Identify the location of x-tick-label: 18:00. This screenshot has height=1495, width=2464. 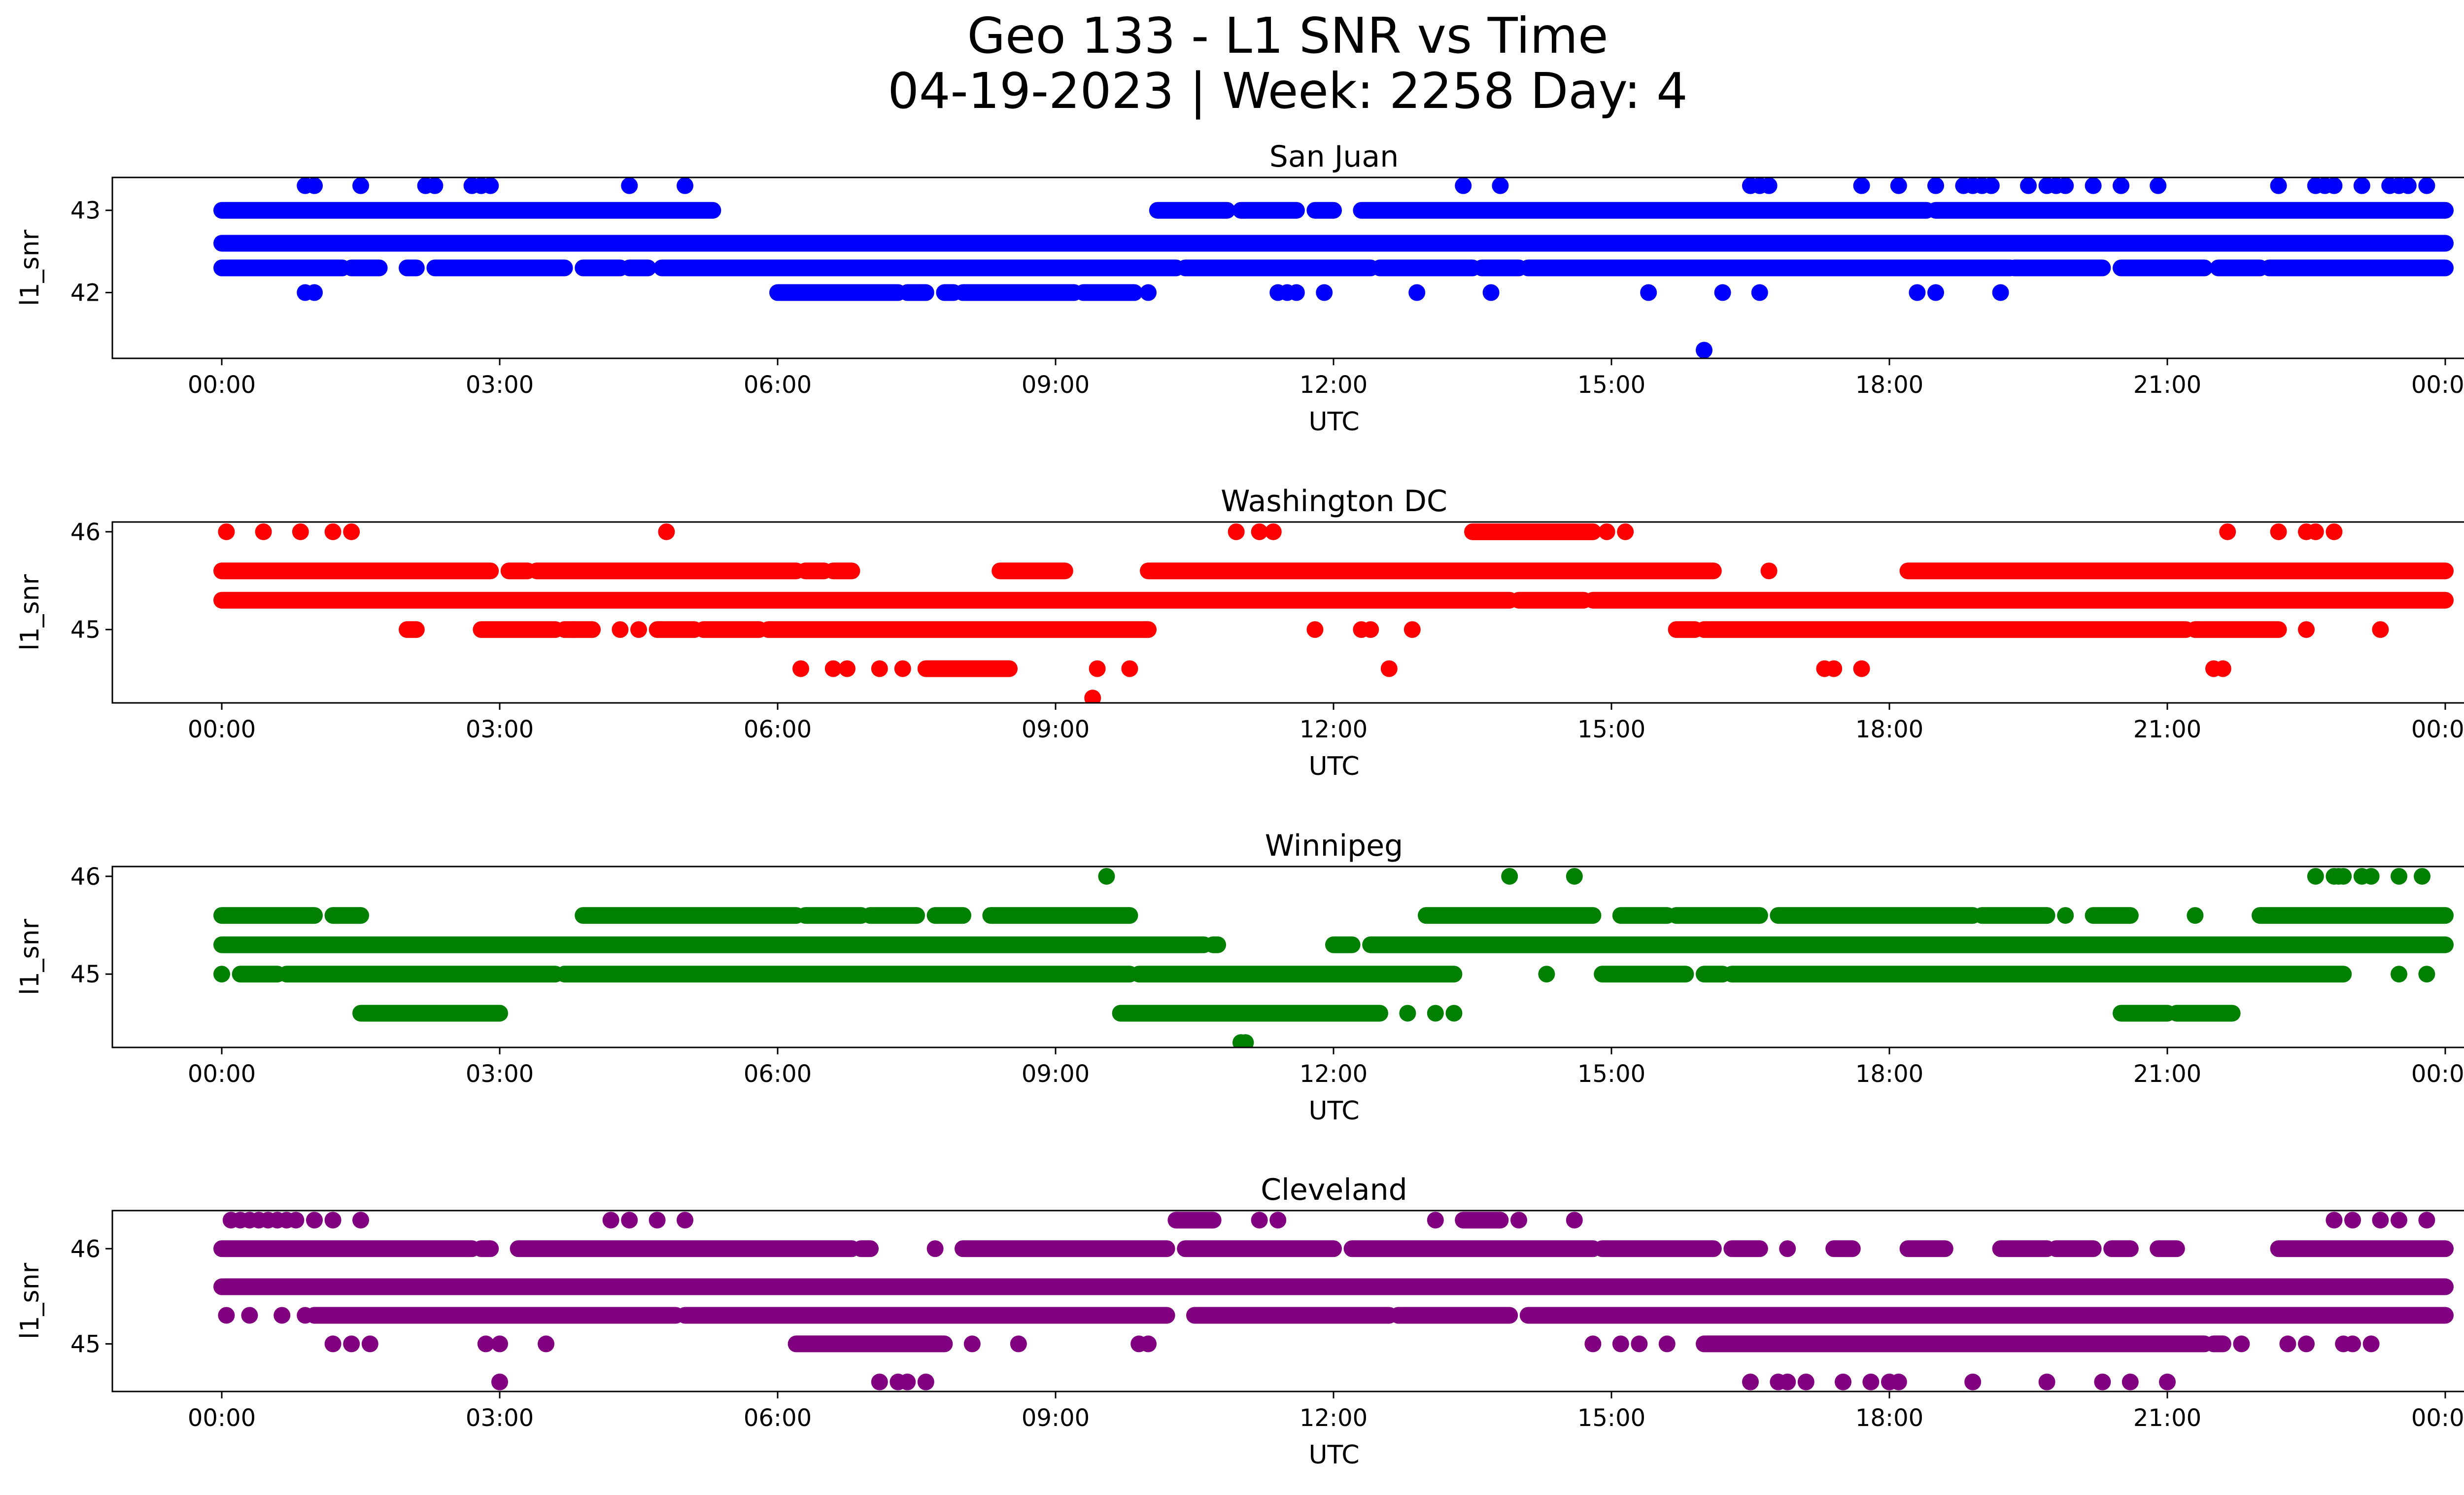
(1889, 1418).